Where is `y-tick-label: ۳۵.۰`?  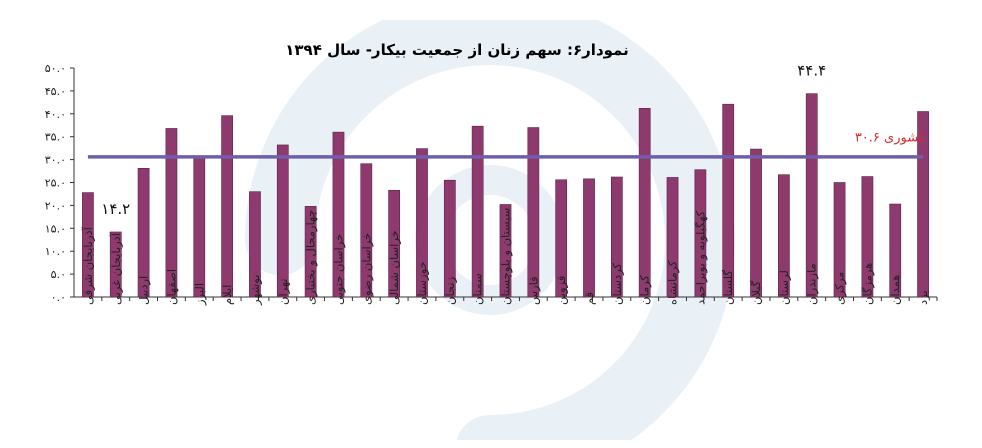
y-tick-label: ۳۵.۰ is located at coordinates (55, 137).